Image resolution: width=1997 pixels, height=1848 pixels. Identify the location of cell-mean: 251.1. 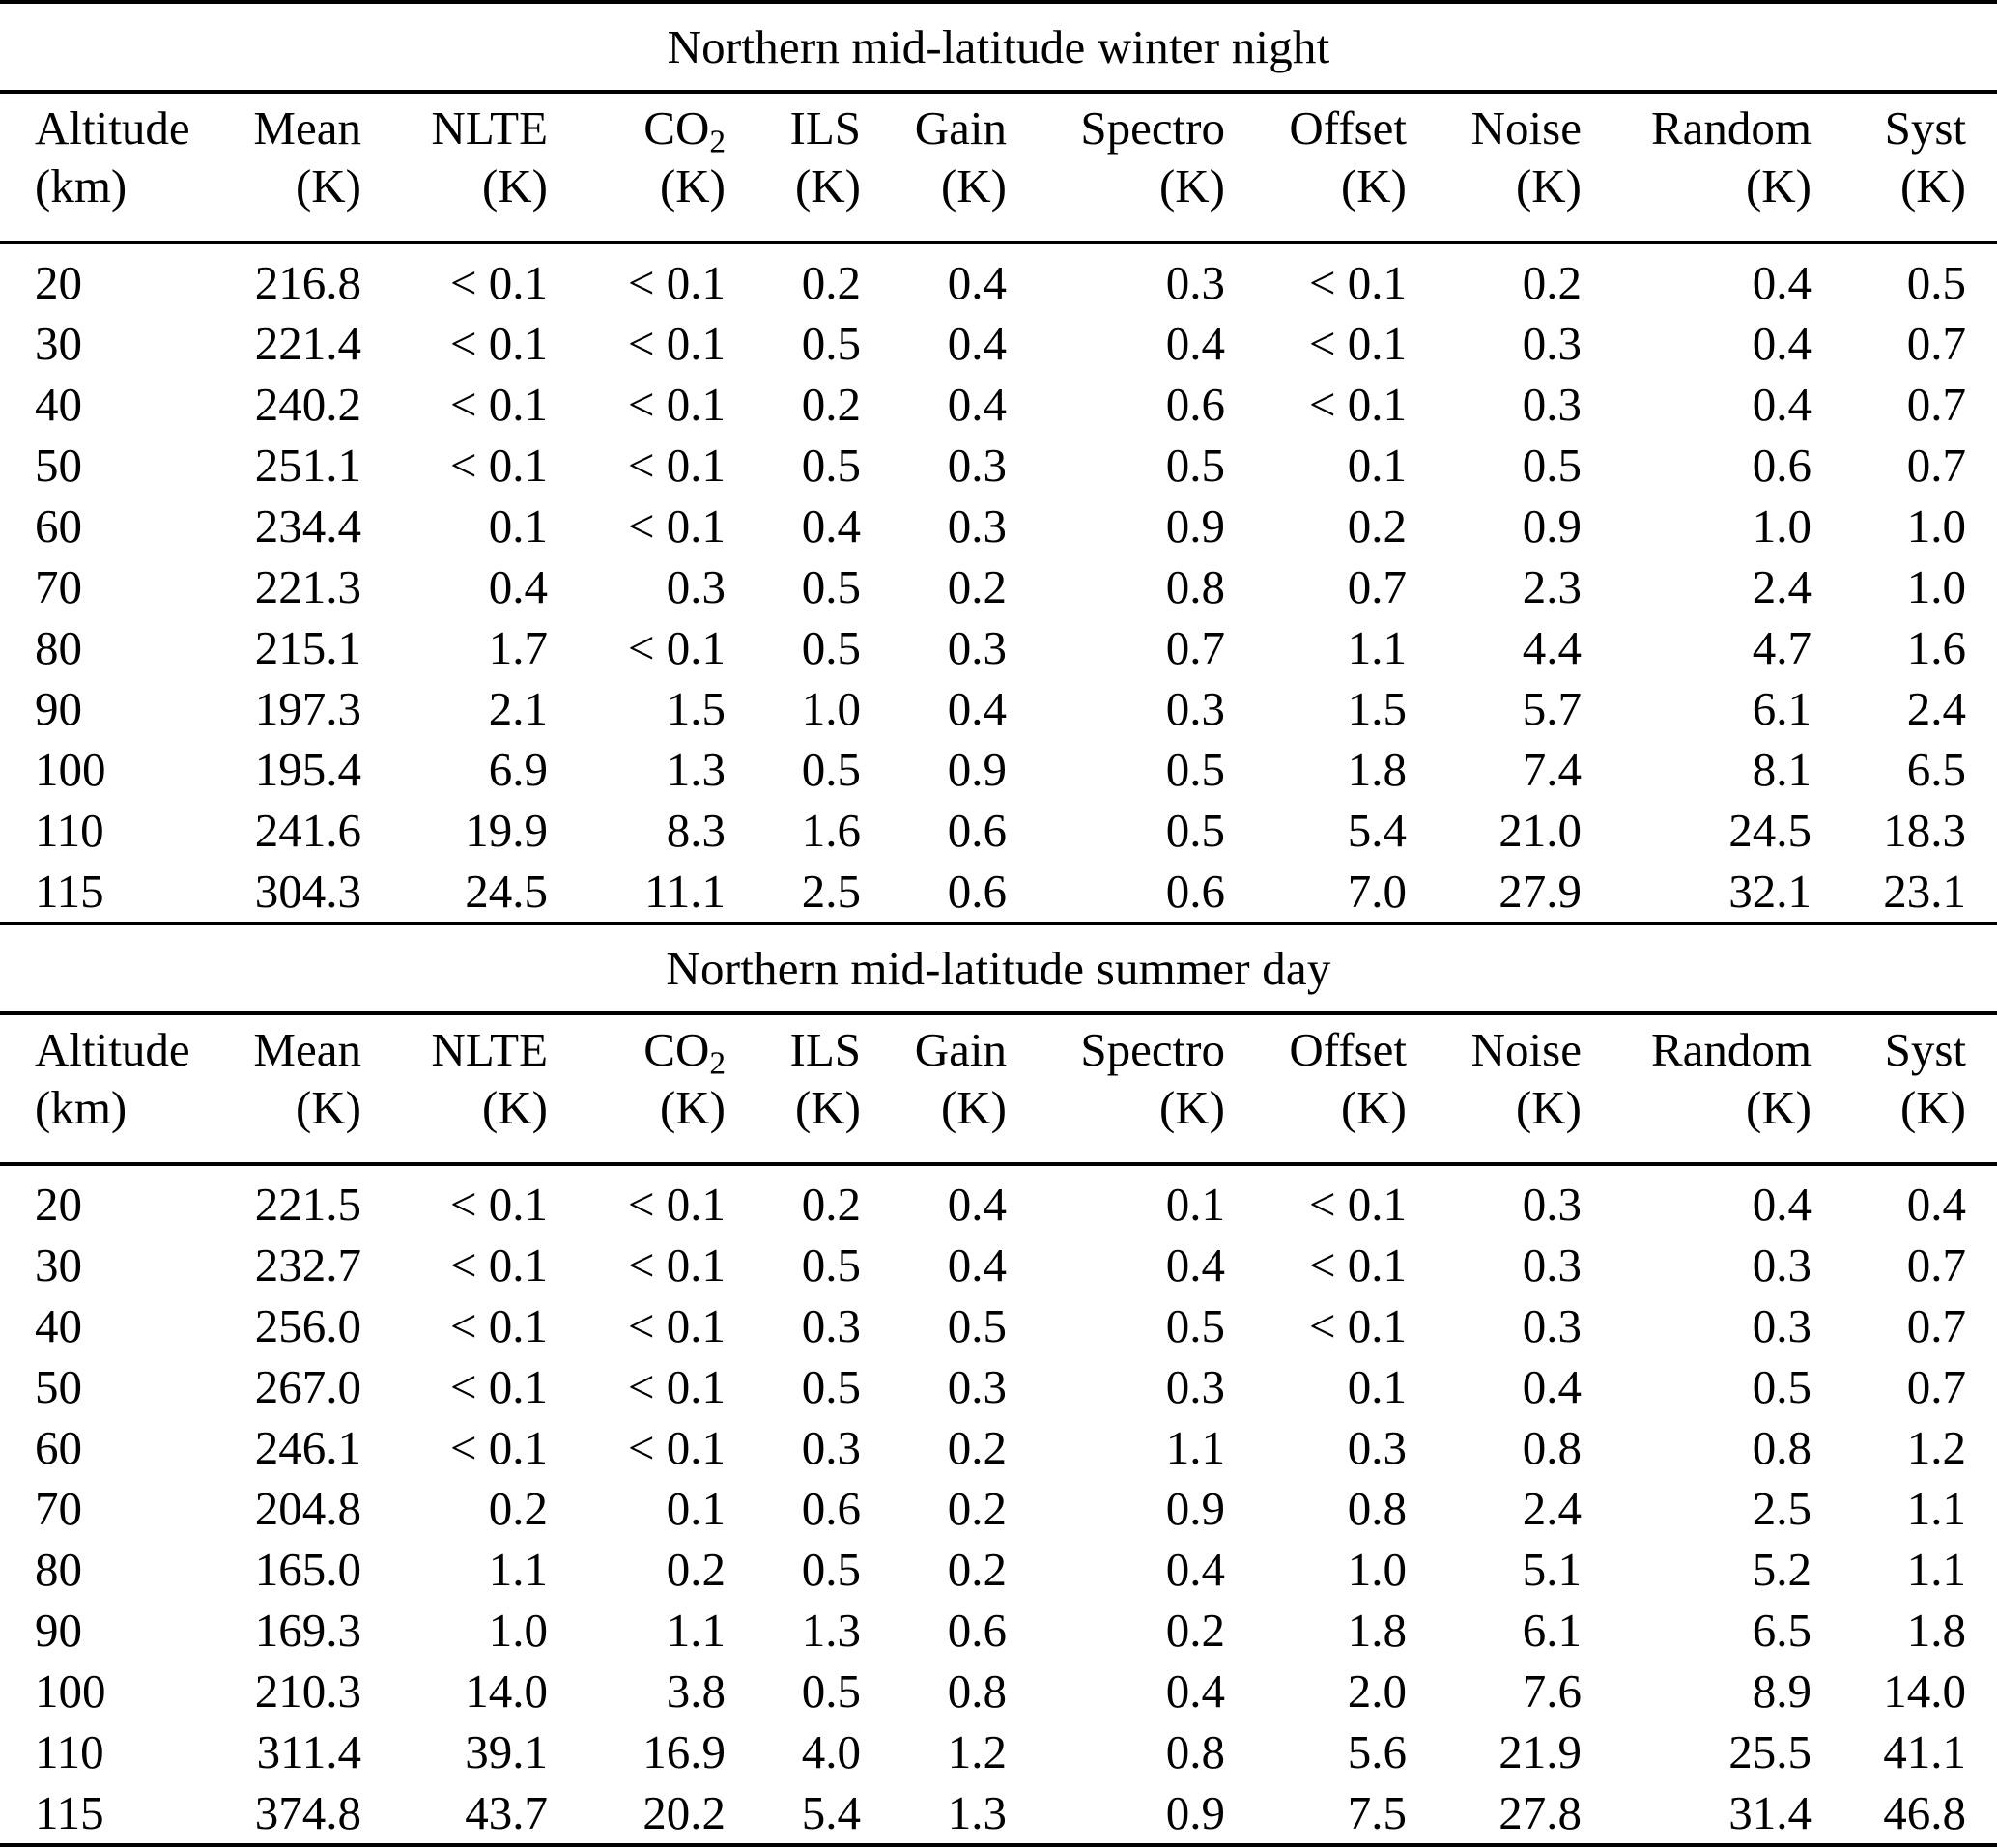
(307, 465).